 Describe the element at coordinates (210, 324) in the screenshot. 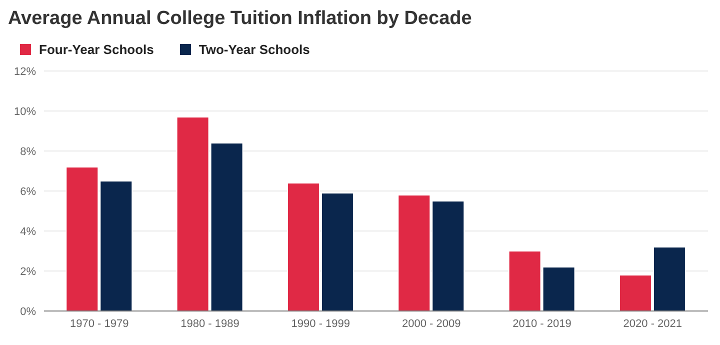

I see `x-tick-label: 1980 - 1989` at that location.